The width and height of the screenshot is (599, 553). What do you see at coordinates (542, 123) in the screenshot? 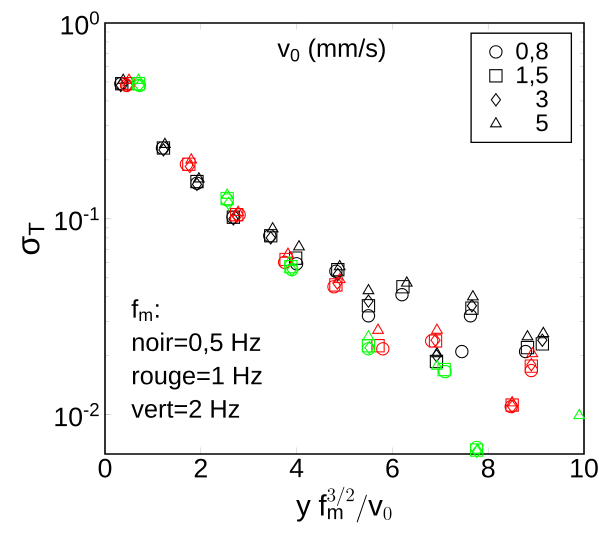
I see `legend-label: 5` at bounding box center [542, 123].